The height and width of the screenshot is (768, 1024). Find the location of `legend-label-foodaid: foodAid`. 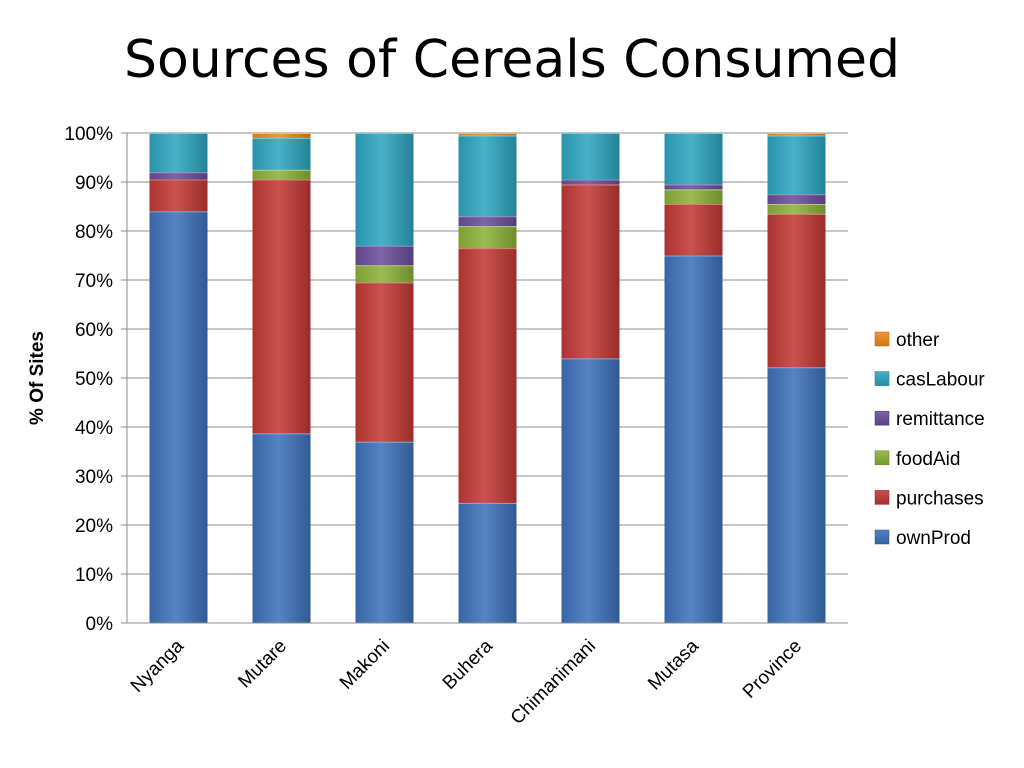

legend-label-foodaid: foodAid is located at coordinates (928, 459).